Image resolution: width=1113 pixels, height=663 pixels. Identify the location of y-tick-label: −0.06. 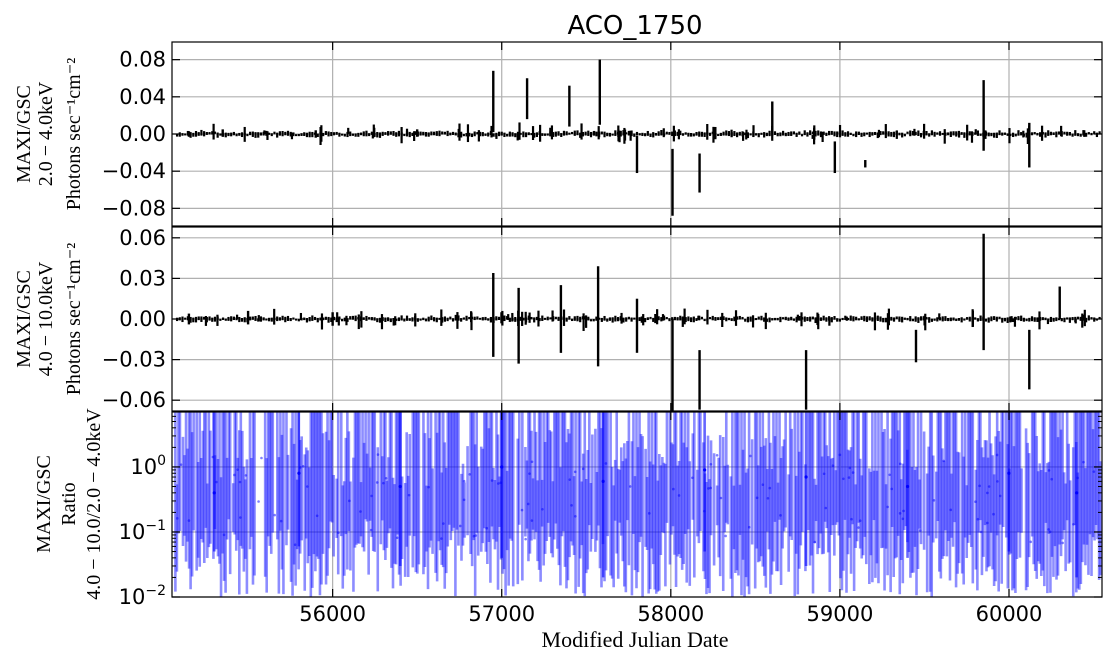
(134, 400).